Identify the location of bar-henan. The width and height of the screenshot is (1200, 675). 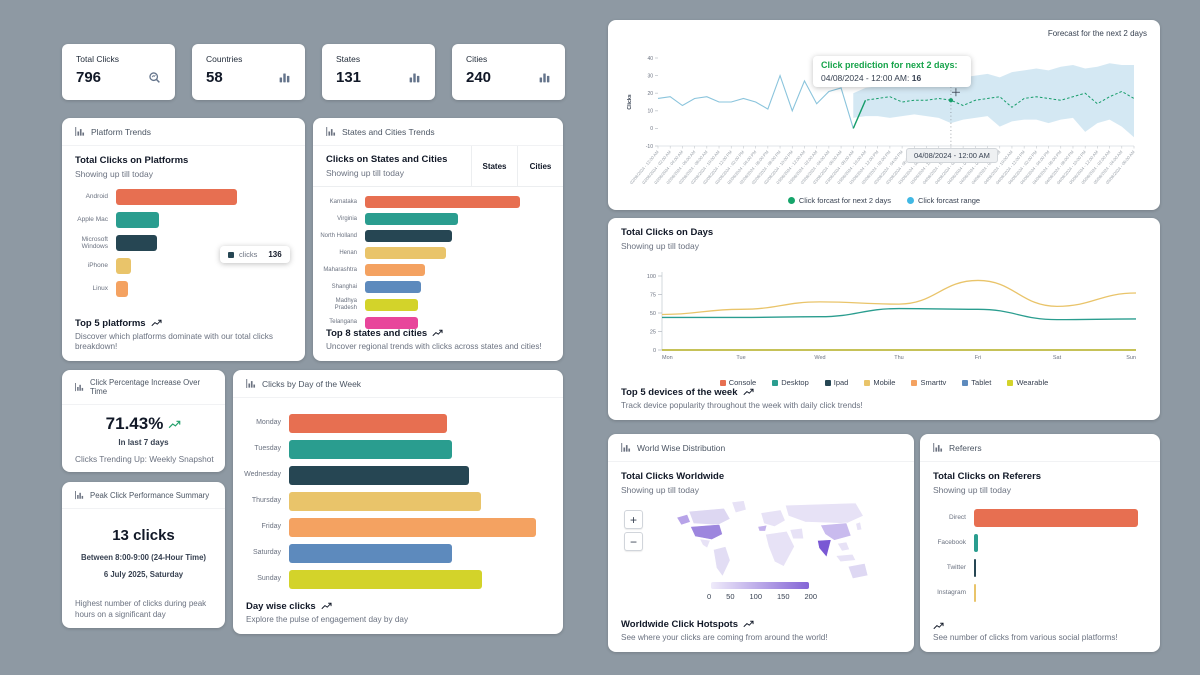
(405, 253).